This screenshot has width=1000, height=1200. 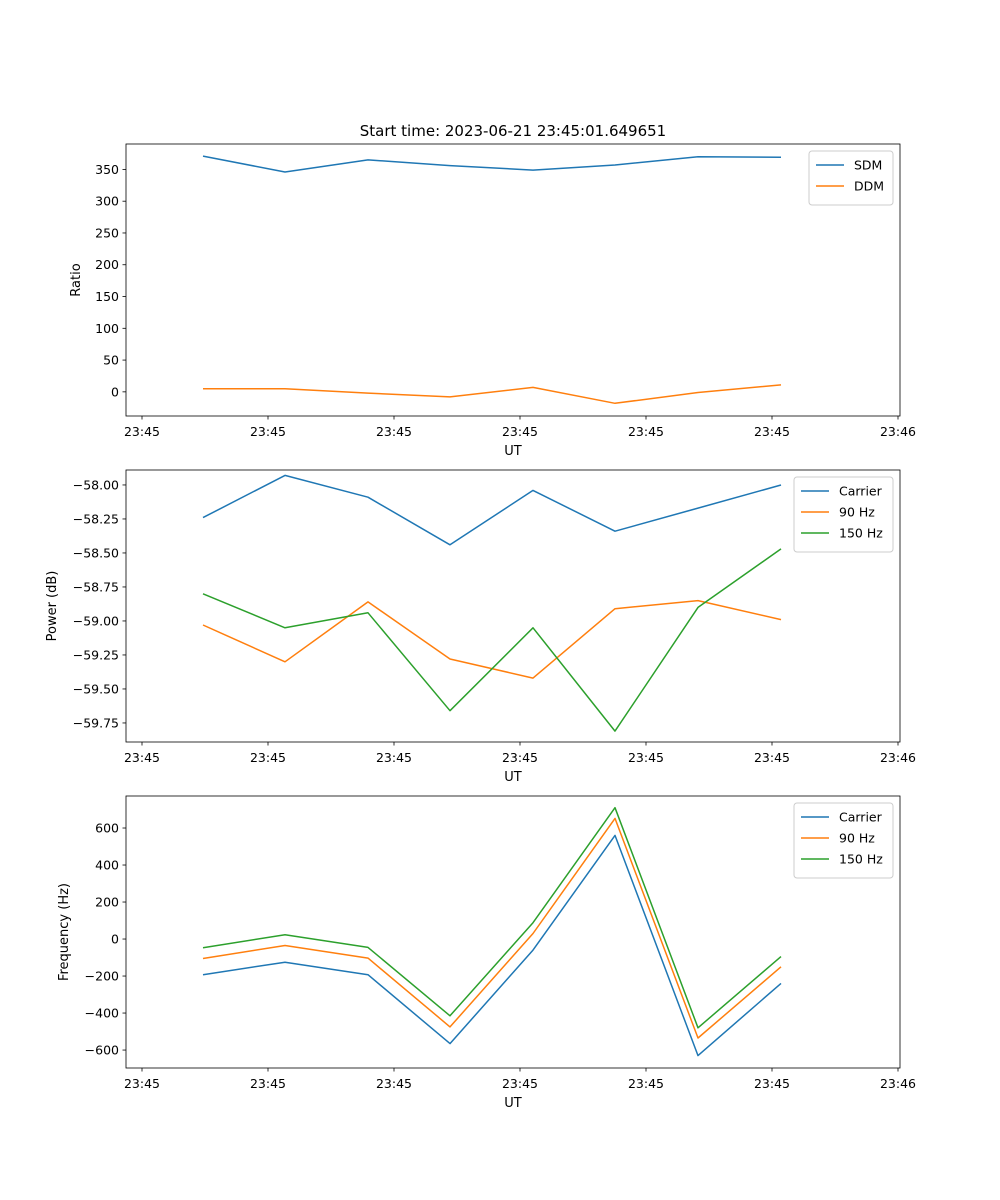 What do you see at coordinates (492, 394) in the screenshot?
I see `series-line-ddm` at bounding box center [492, 394].